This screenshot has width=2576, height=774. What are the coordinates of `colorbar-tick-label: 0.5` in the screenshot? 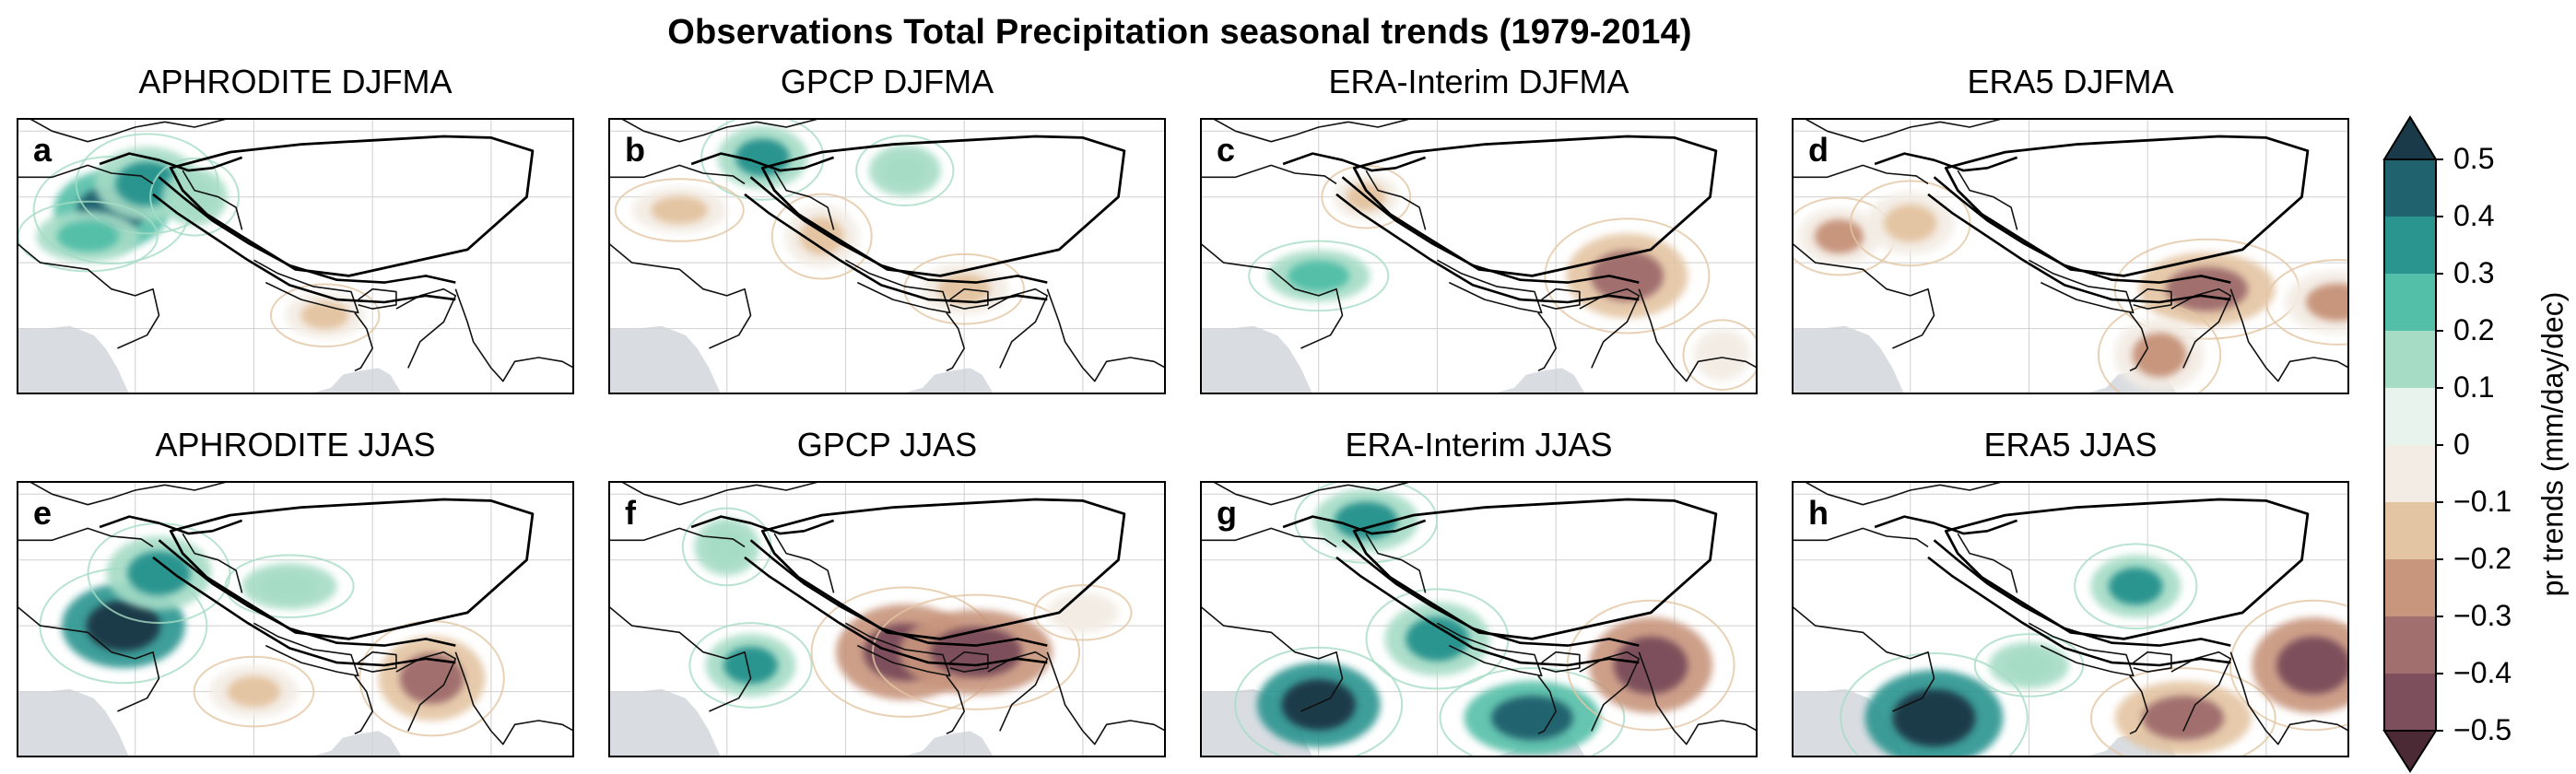 It's located at (2474, 158).